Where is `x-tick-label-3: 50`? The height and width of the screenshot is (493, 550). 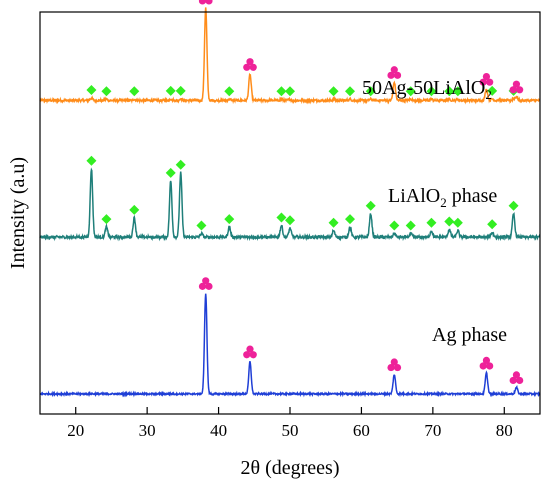 x-tick-label-3: 50 is located at coordinates (290, 430).